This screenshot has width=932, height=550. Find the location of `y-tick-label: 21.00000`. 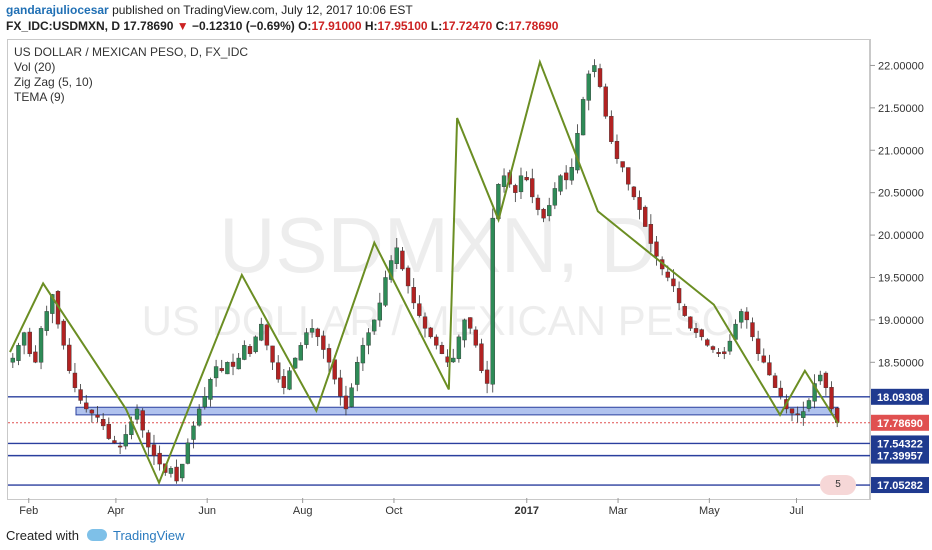

y-tick-label: 21.00000 is located at coordinates (901, 151).